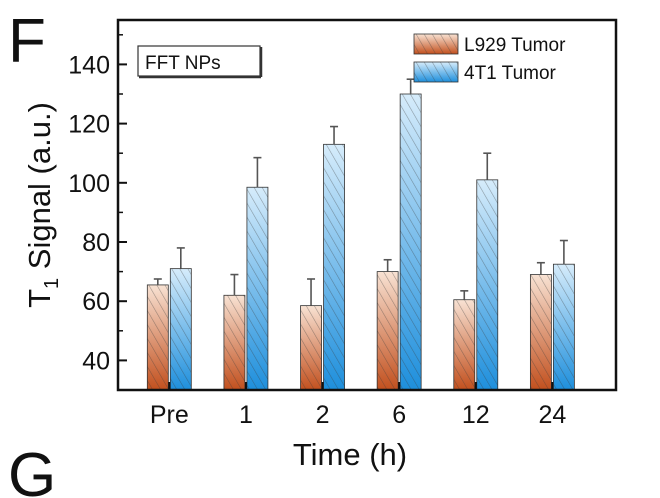 This screenshot has height=498, width=660. What do you see at coordinates (476, 415) in the screenshot?
I see `x-tick-label: 12` at bounding box center [476, 415].